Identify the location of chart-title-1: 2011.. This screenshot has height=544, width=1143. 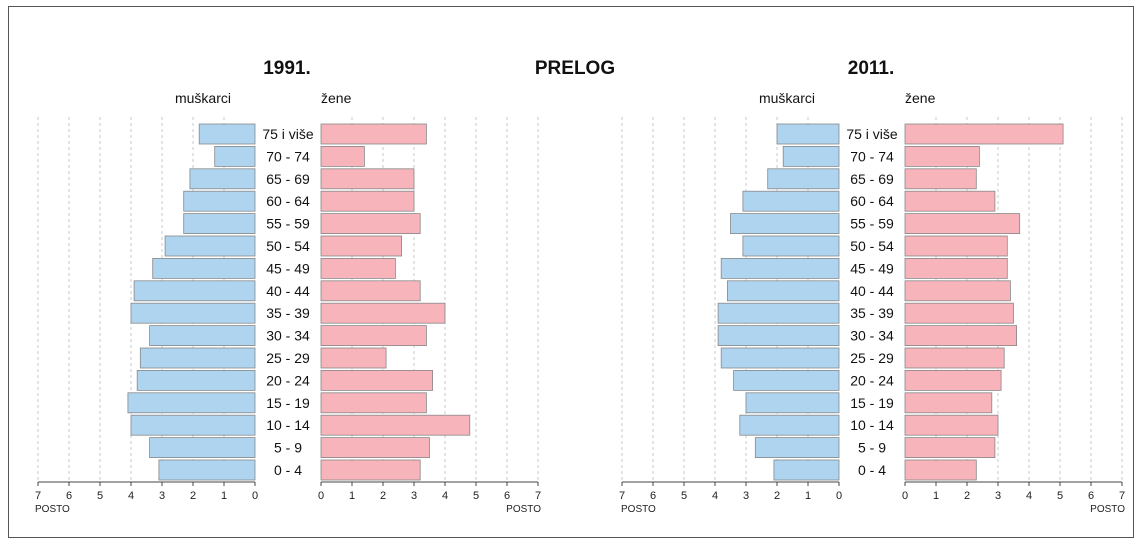
(871, 68).